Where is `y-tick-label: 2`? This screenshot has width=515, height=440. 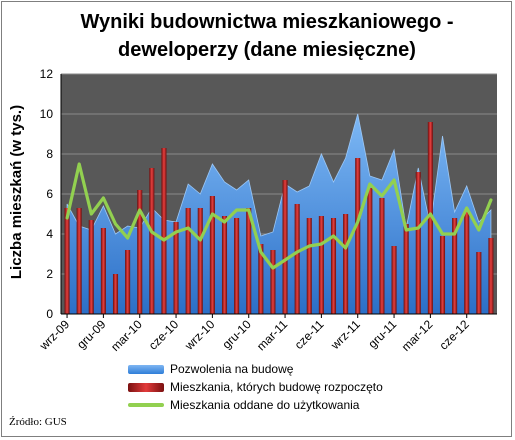 y-tick-label: 2 is located at coordinates (49, 274).